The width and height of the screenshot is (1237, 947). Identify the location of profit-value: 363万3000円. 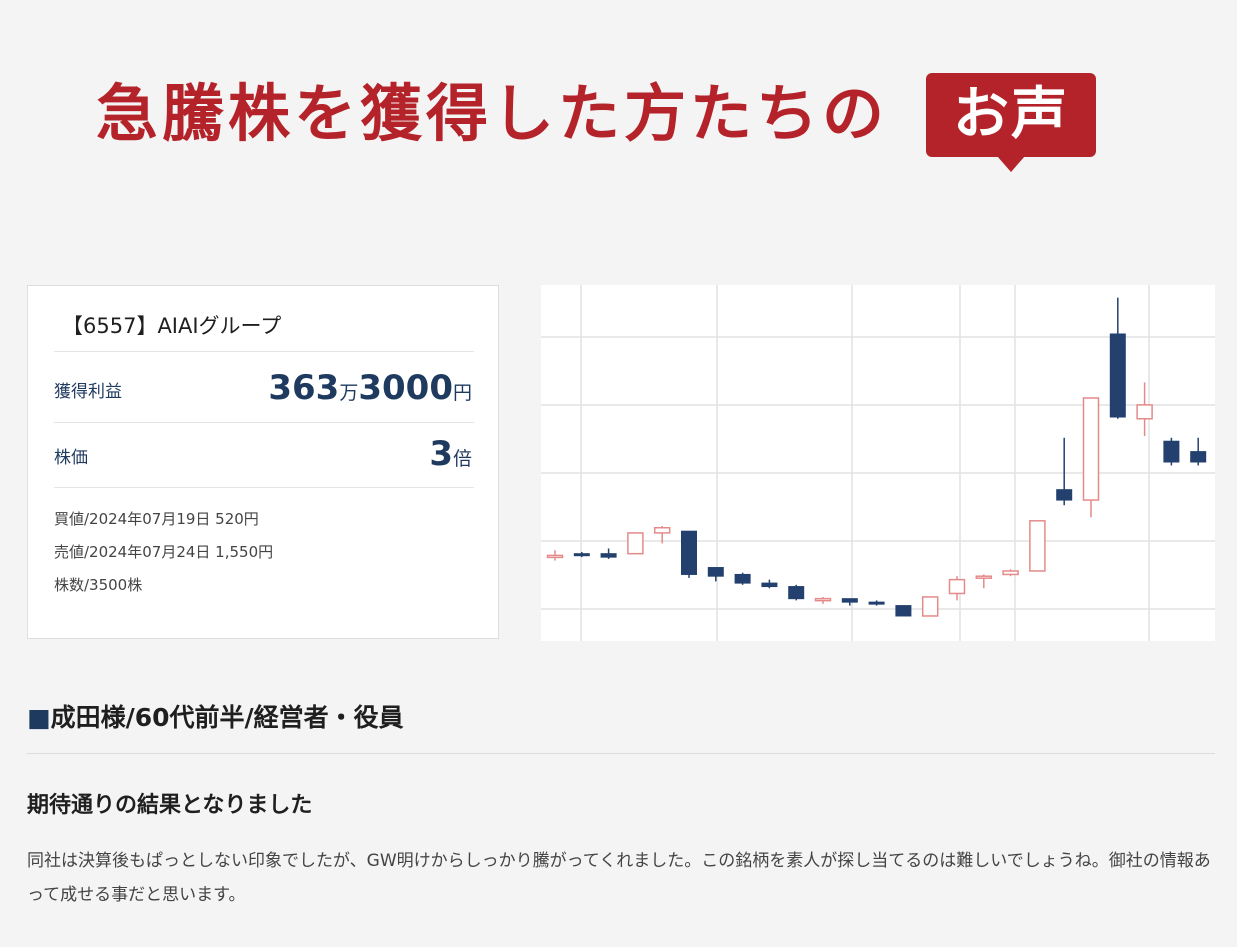
(370, 388).